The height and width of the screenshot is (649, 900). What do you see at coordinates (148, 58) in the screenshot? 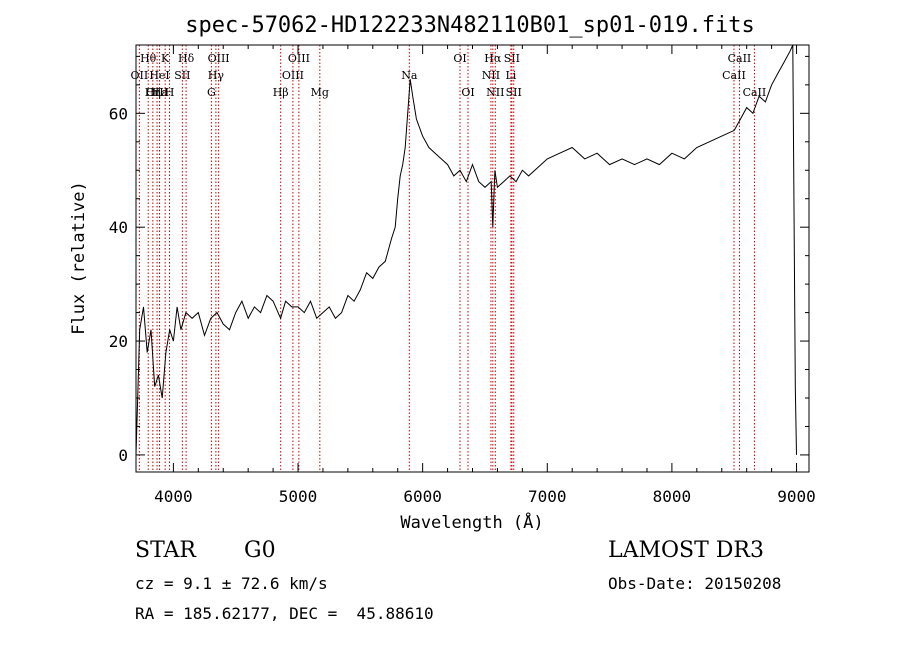
I see `marker-label-0: Hθ` at bounding box center [148, 58].